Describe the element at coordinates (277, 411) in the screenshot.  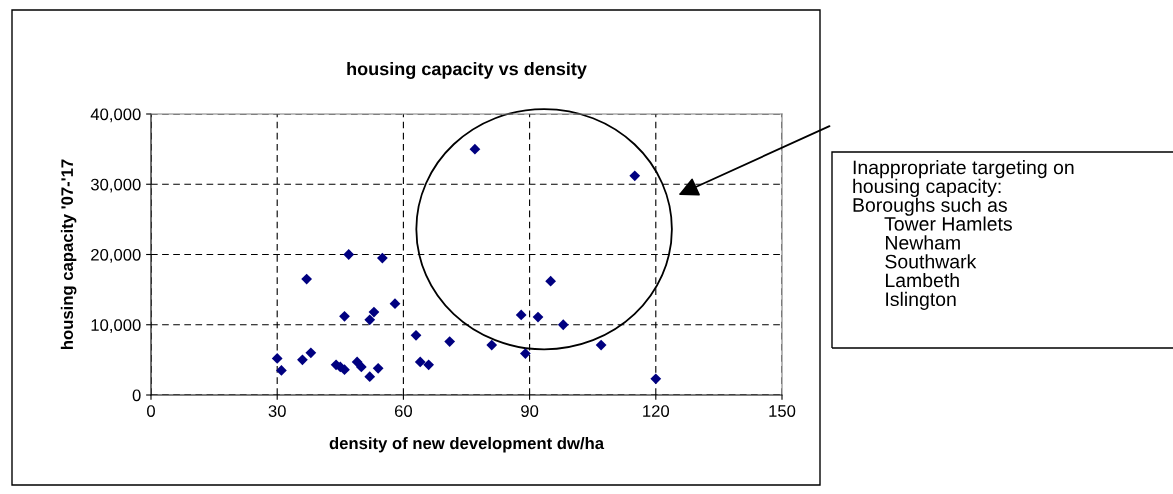
I see `x-tick-label: 30` at that location.